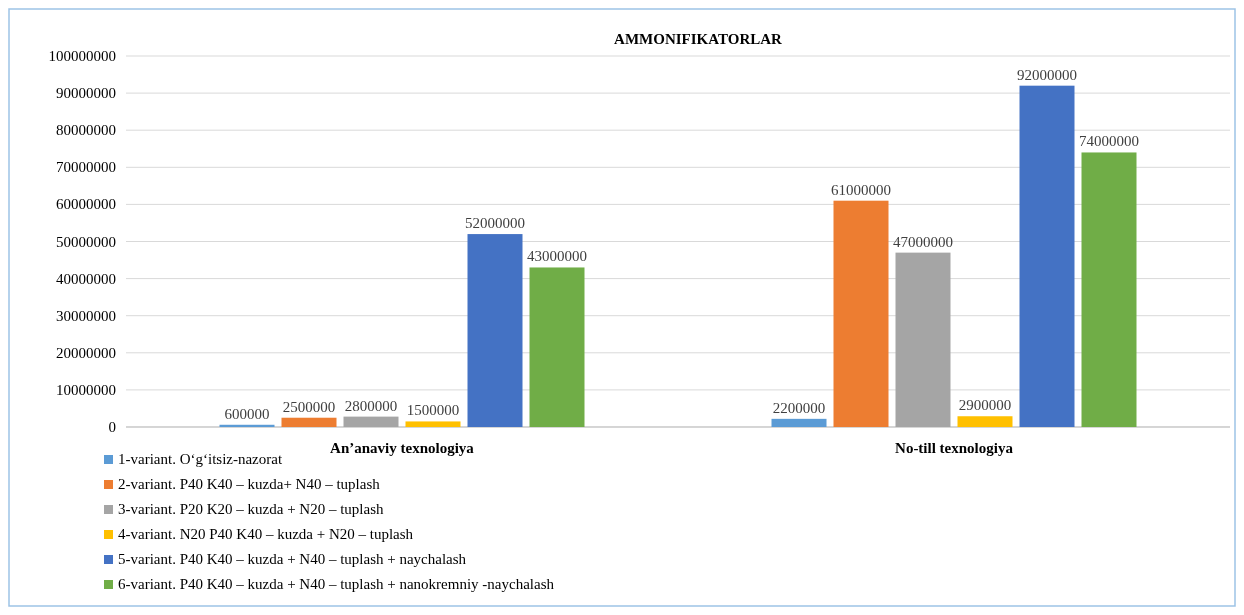 The height and width of the screenshot is (615, 1244). Describe the element at coordinates (799, 407) in the screenshot. I see `data-label: 2200000` at that location.